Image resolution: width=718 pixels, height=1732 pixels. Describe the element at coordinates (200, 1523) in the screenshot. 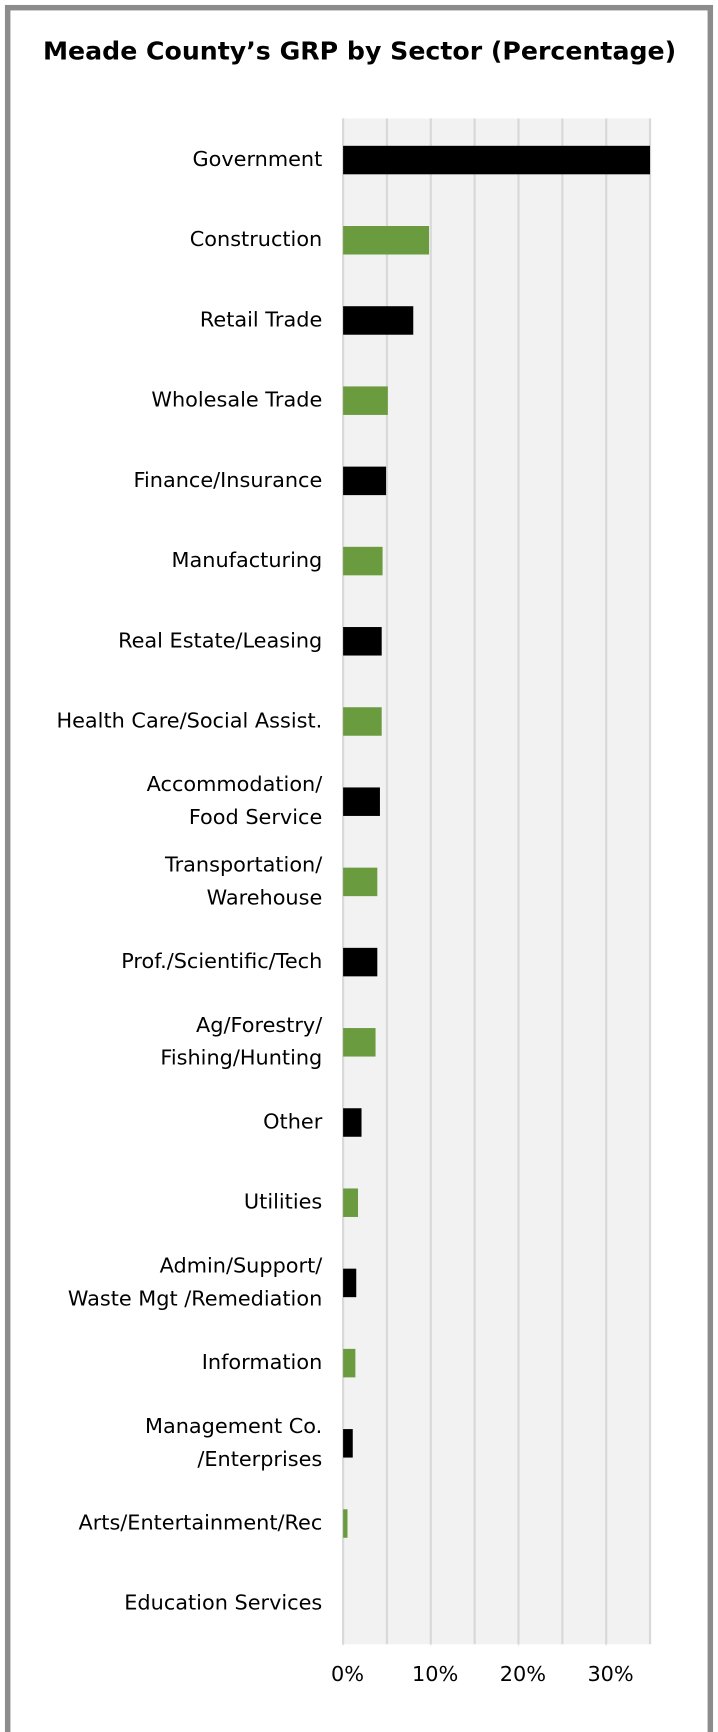

I see `y-tick-label: Arts/Entertainment/Rec` at that location.